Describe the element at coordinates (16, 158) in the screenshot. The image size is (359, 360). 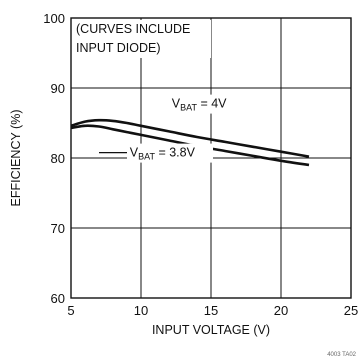
I see `y-axis-label: EFFICIENCY (%)` at that location.